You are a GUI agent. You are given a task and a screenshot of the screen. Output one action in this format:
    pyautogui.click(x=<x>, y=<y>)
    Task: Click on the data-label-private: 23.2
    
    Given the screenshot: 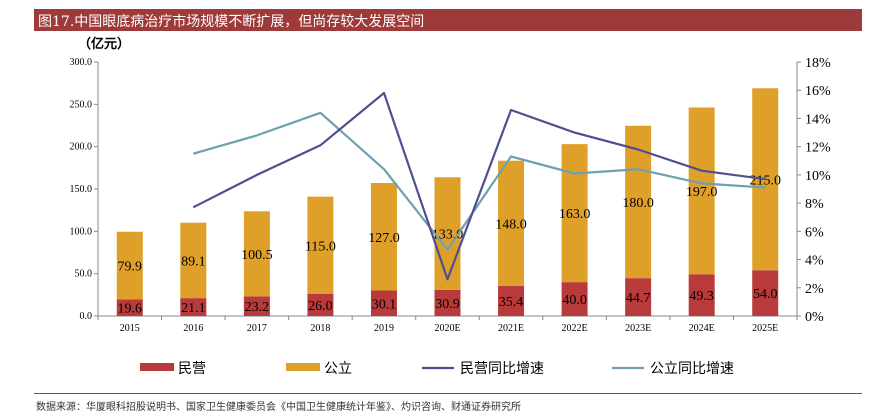 What is the action you would take?
    pyautogui.click(x=257, y=307)
    